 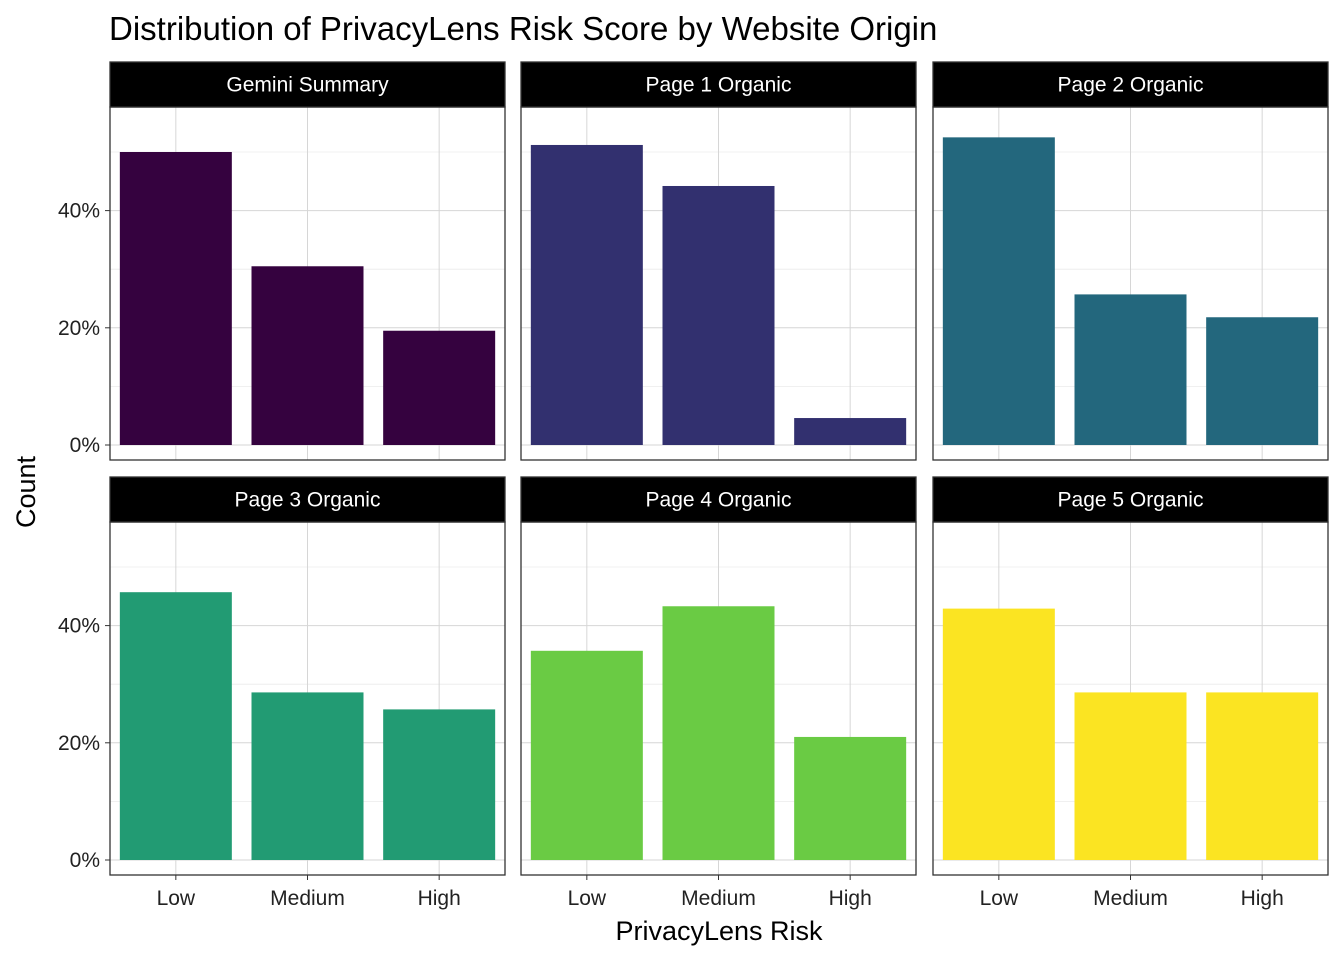 I want to click on bar-page-3-organic-low, so click(x=175, y=726).